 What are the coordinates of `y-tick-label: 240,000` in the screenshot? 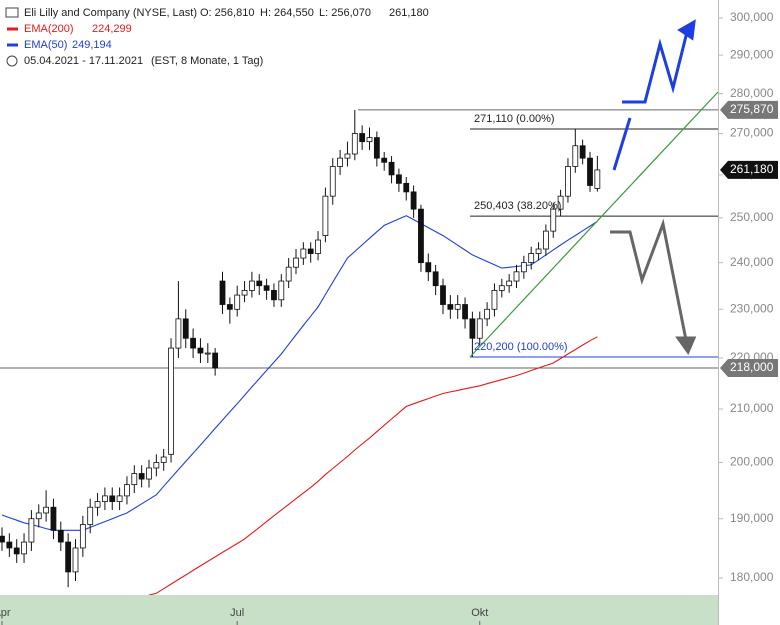 It's located at (752, 262).